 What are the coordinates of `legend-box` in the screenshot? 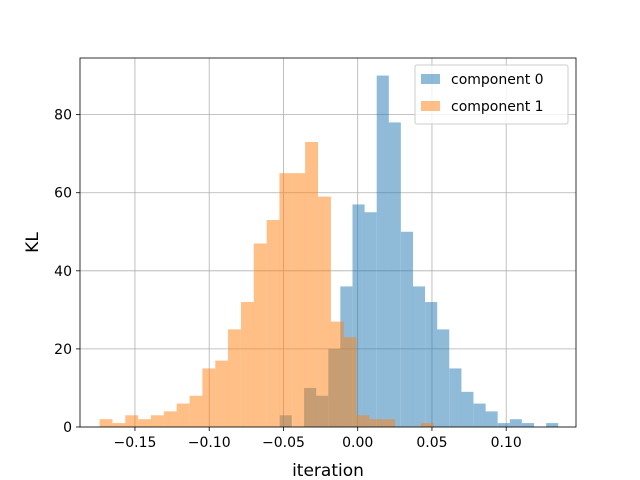 It's located at (491, 94).